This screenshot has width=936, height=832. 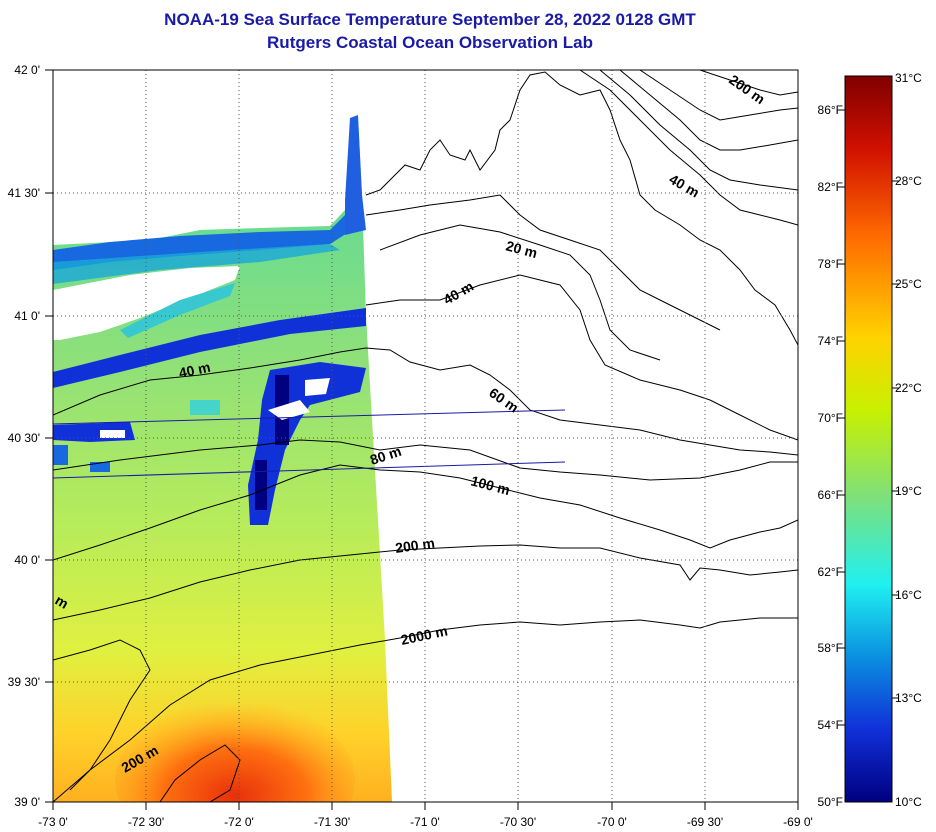 I want to click on contour-200m, so click(x=425, y=582).